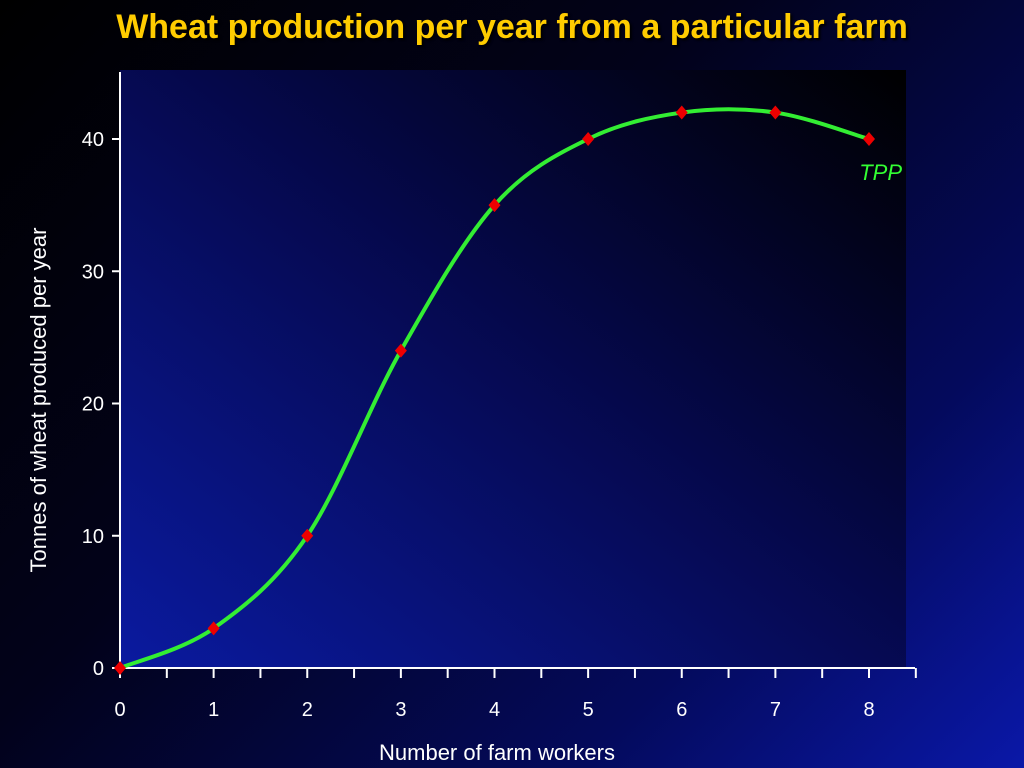 Image resolution: width=1024 pixels, height=768 pixels. Describe the element at coordinates (93, 140) in the screenshot. I see `y-tick-label: 40` at that location.